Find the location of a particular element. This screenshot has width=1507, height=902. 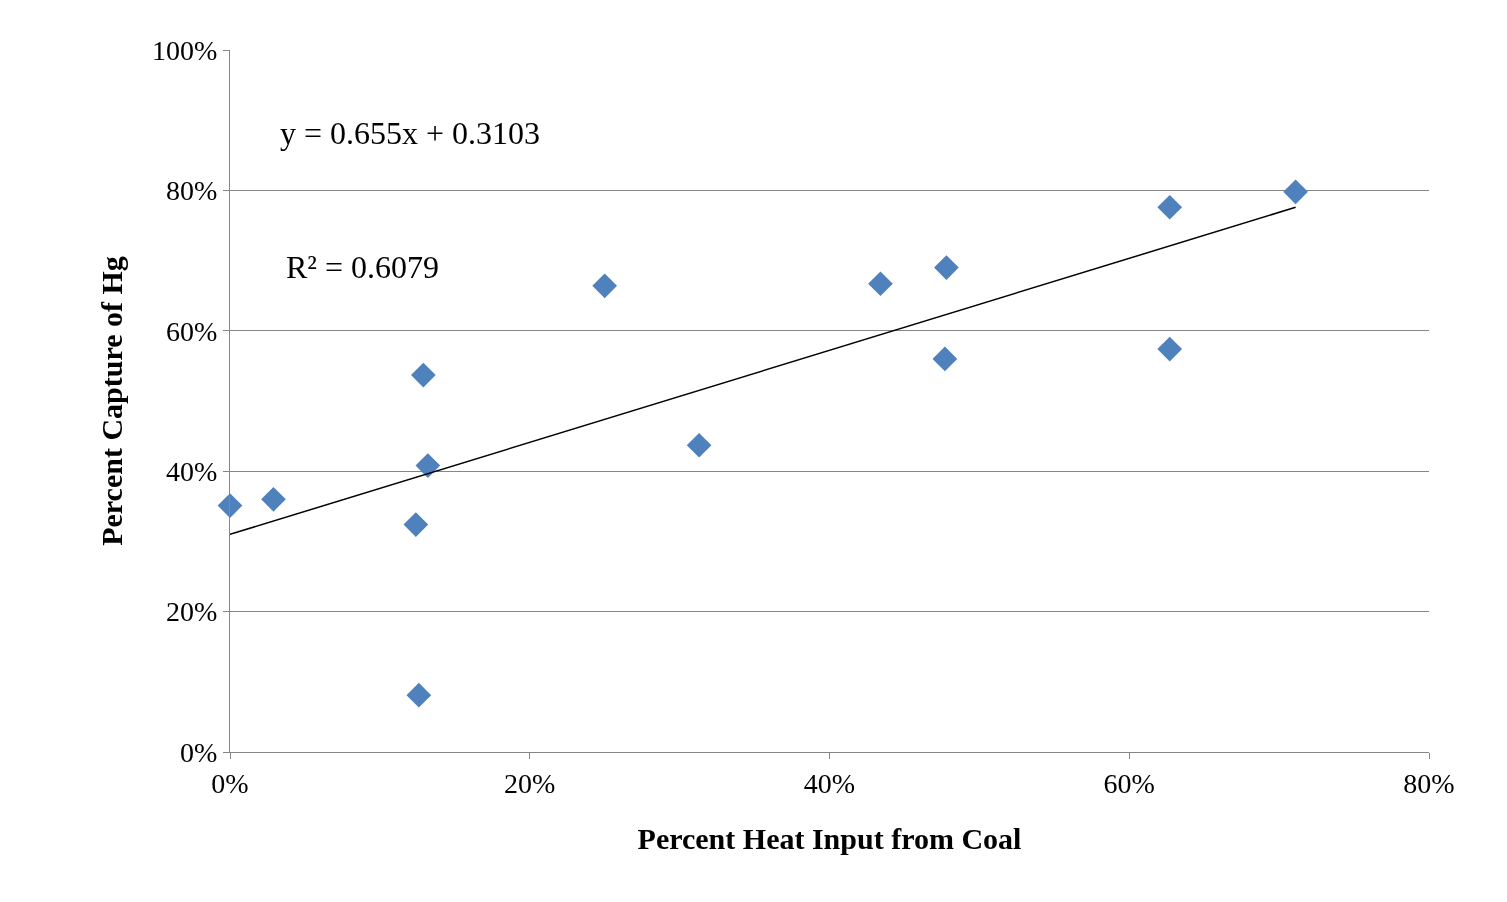

x-axis-title: Percent Heat Input from Coal is located at coordinates (829, 839).